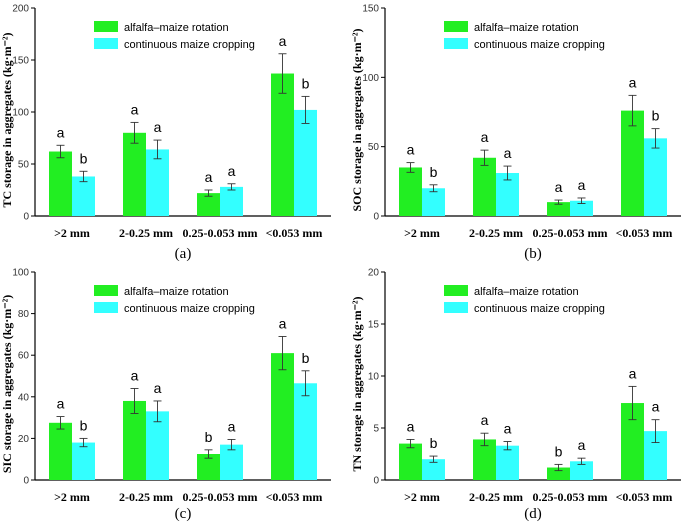 The height and width of the screenshot is (526, 685). What do you see at coordinates (533, 514) in the screenshot?
I see `panel-label: (d)` at bounding box center [533, 514].